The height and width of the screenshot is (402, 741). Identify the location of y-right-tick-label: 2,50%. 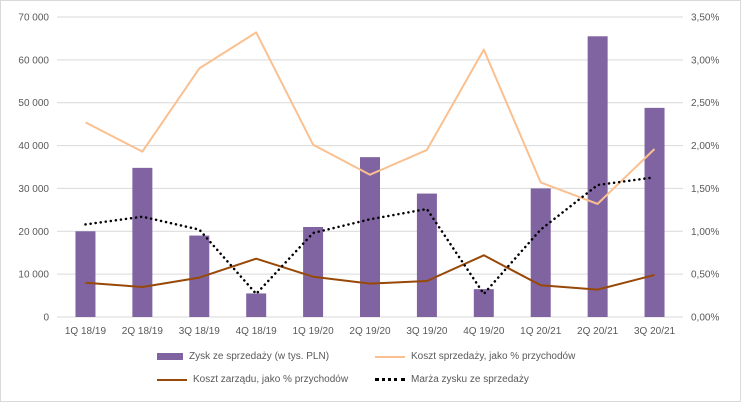
(705, 103).